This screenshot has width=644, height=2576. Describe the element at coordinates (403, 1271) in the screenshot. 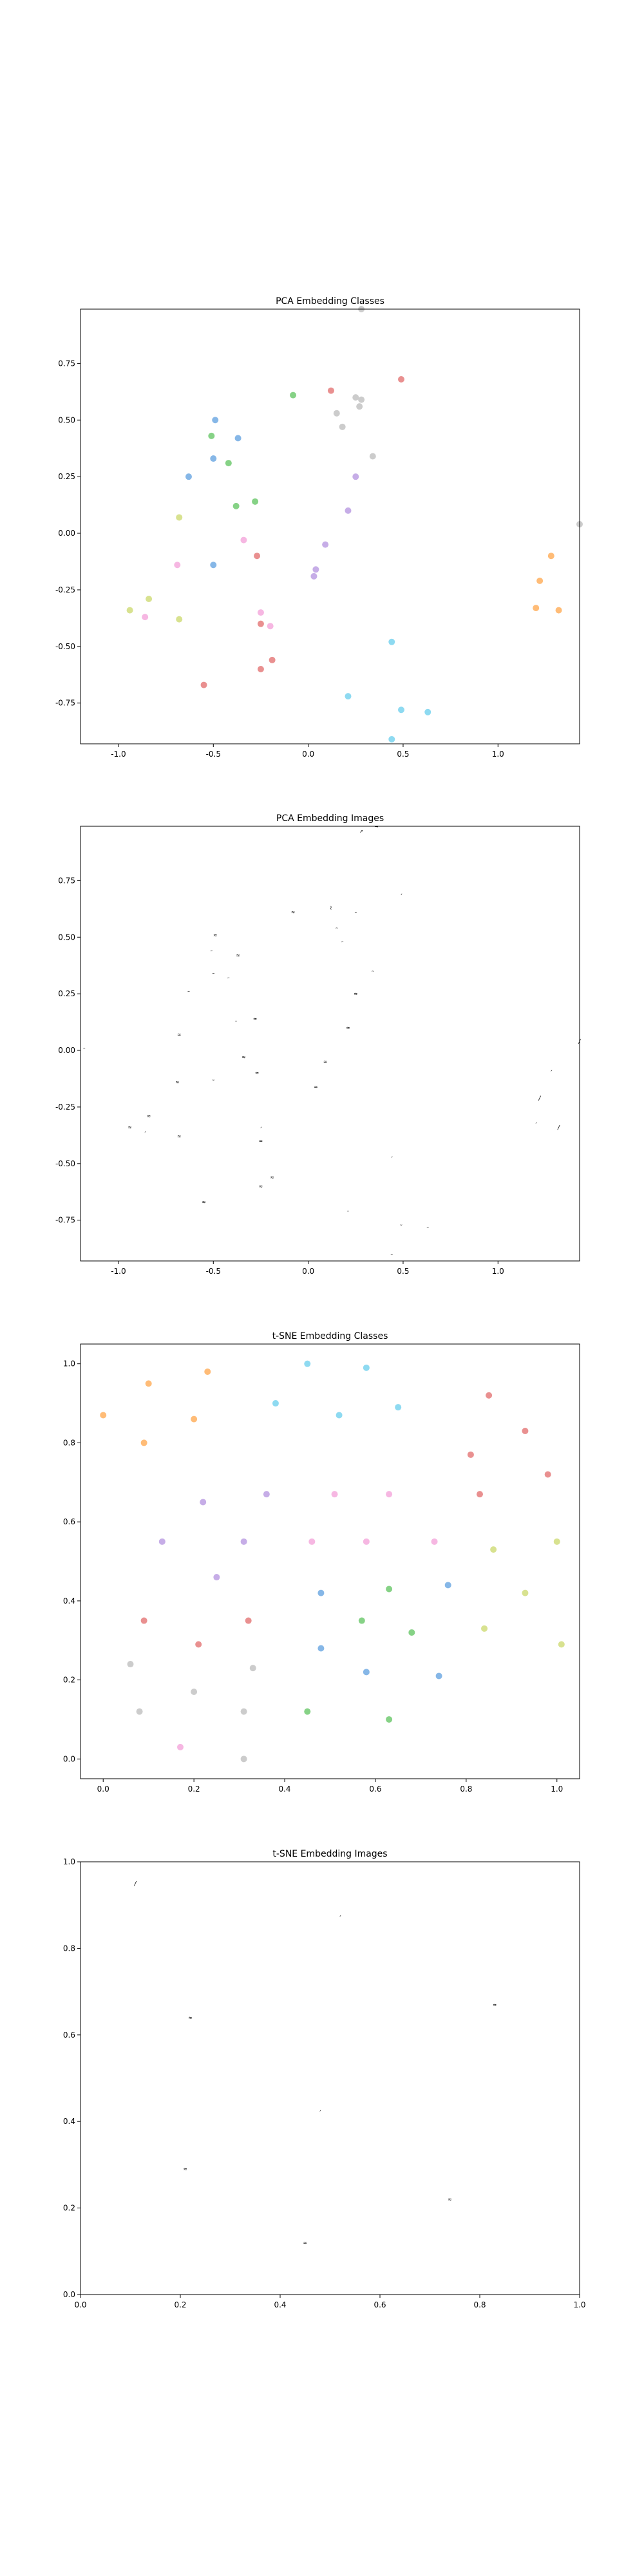

I see `x-tick-label: 0.5` at that location.